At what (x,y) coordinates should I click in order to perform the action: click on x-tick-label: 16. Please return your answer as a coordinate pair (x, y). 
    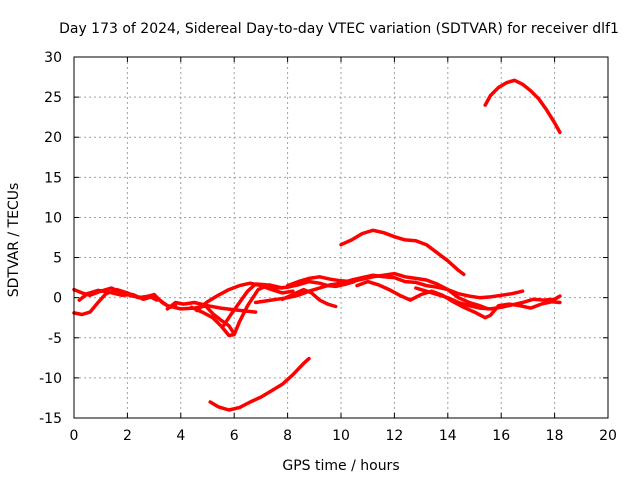
    Looking at the image, I should click on (501, 436).